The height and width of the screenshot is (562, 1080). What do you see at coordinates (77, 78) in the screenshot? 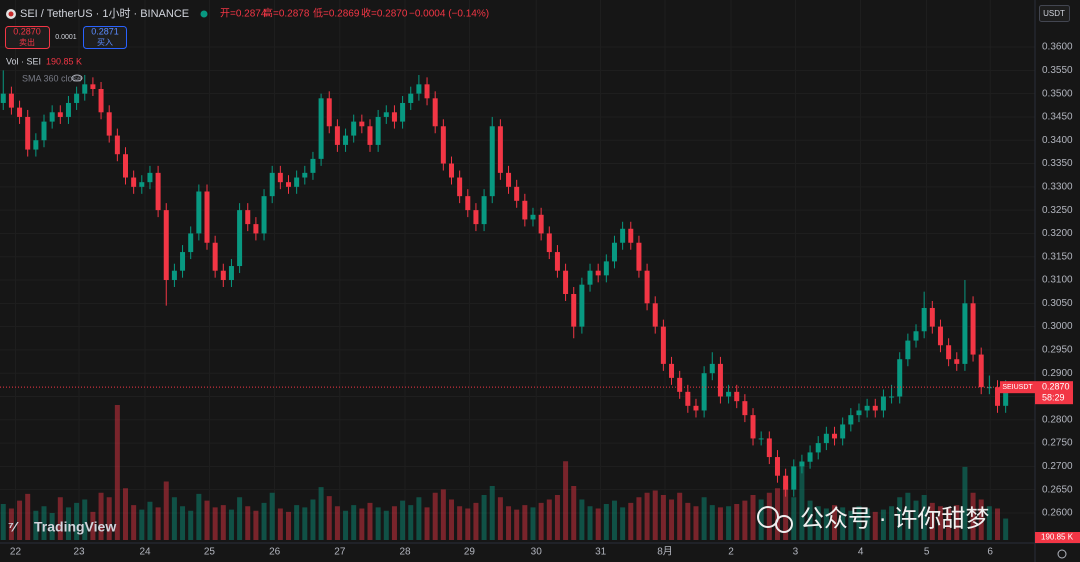
I see `visibility-icon` at bounding box center [77, 78].